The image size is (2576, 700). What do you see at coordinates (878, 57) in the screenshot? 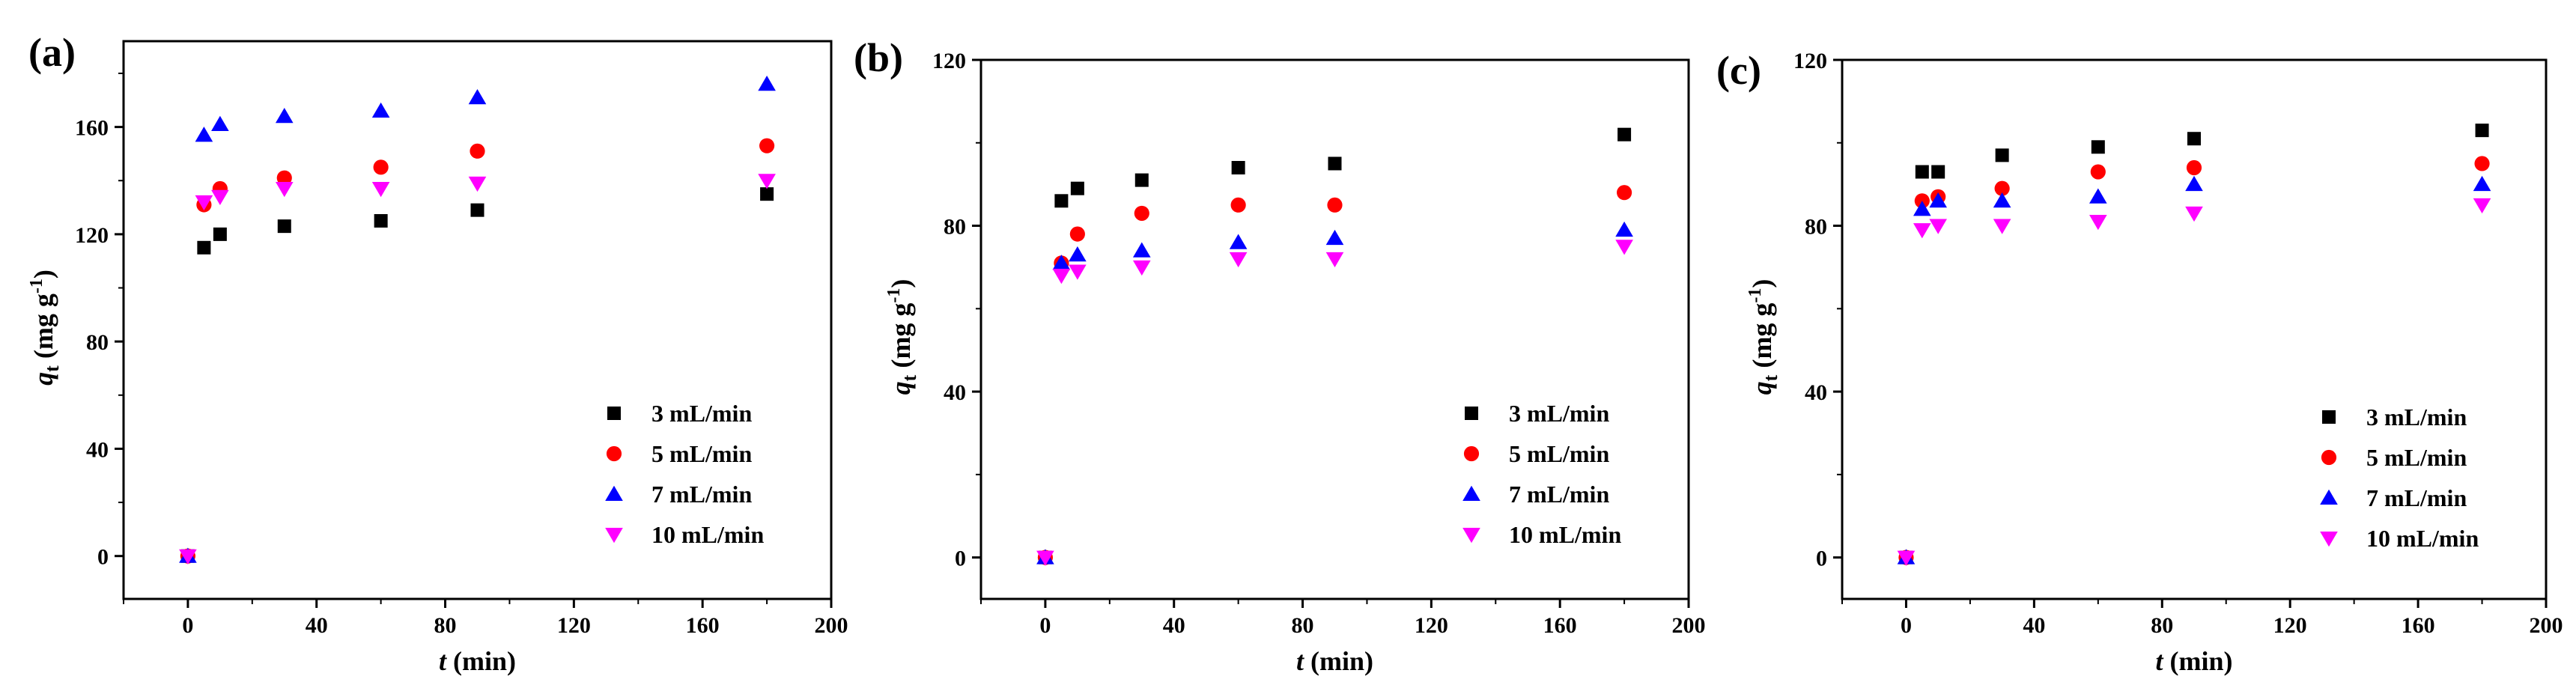
I see `panel-label: (b)` at bounding box center [878, 57].